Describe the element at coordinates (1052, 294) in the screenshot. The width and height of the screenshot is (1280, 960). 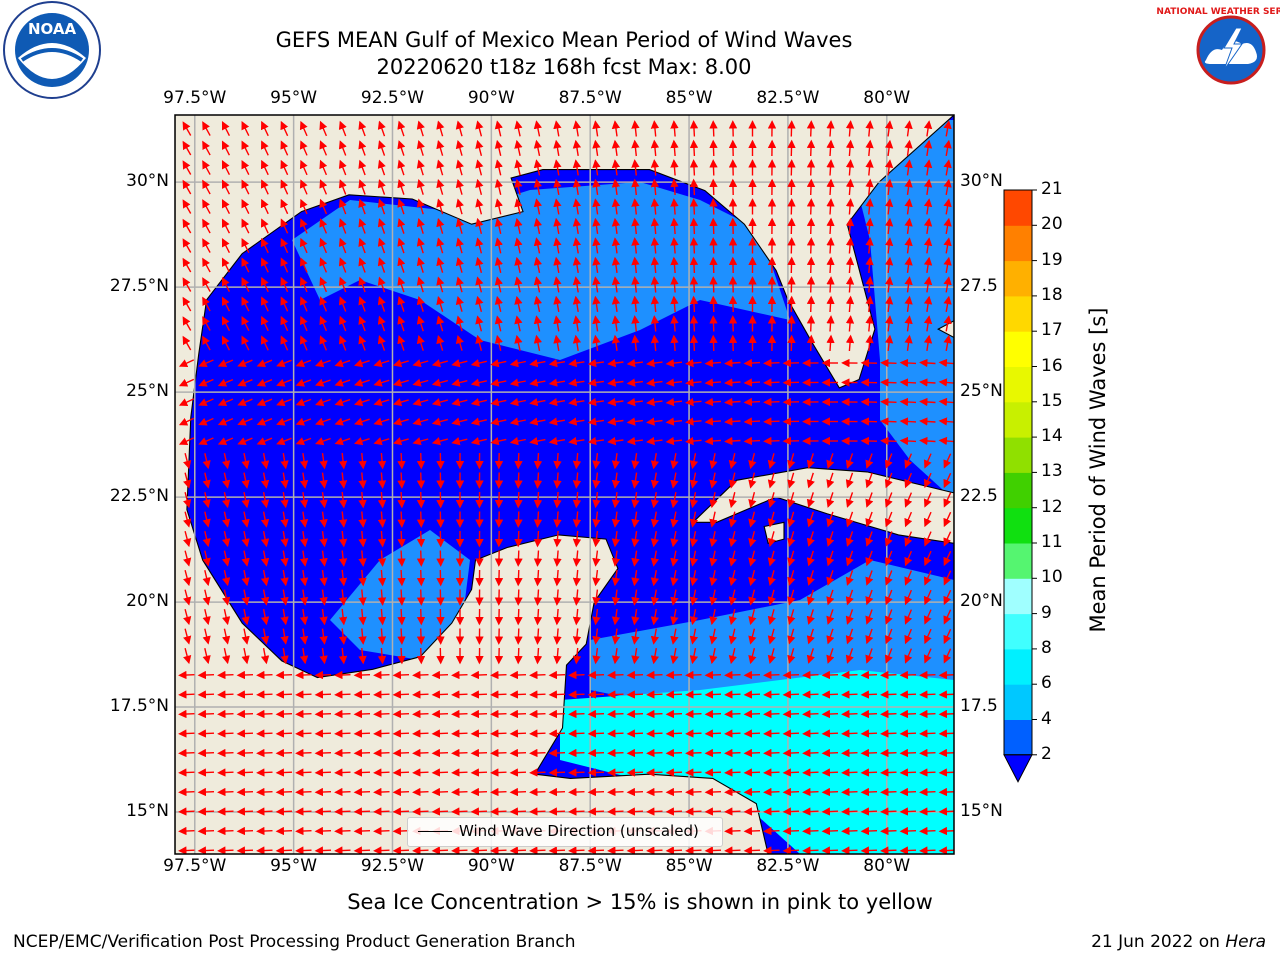
I see `colorbar-tick-label: 18` at that location.